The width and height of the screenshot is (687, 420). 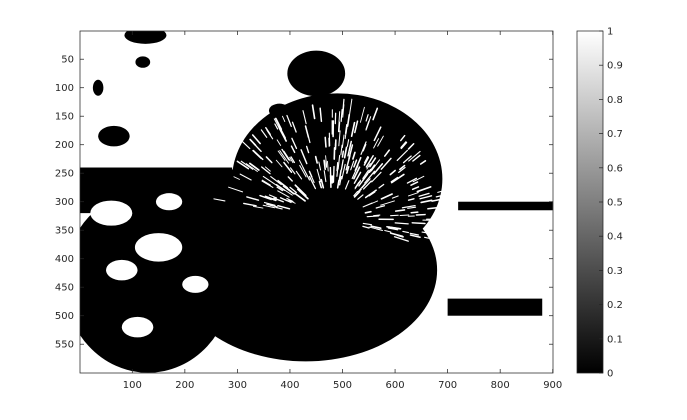 I want to click on y-tick-label: 500, so click(x=64, y=316).